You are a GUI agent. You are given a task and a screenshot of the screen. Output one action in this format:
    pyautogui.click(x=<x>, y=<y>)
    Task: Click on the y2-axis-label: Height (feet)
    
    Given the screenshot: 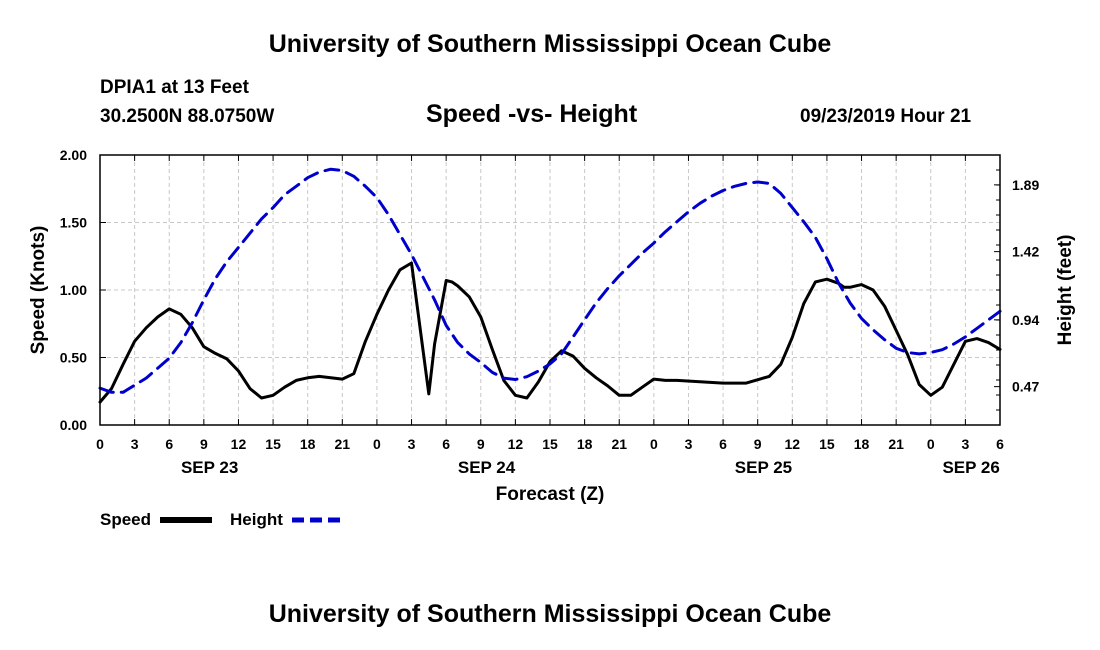 What is the action you would take?
    pyautogui.click(x=1065, y=290)
    